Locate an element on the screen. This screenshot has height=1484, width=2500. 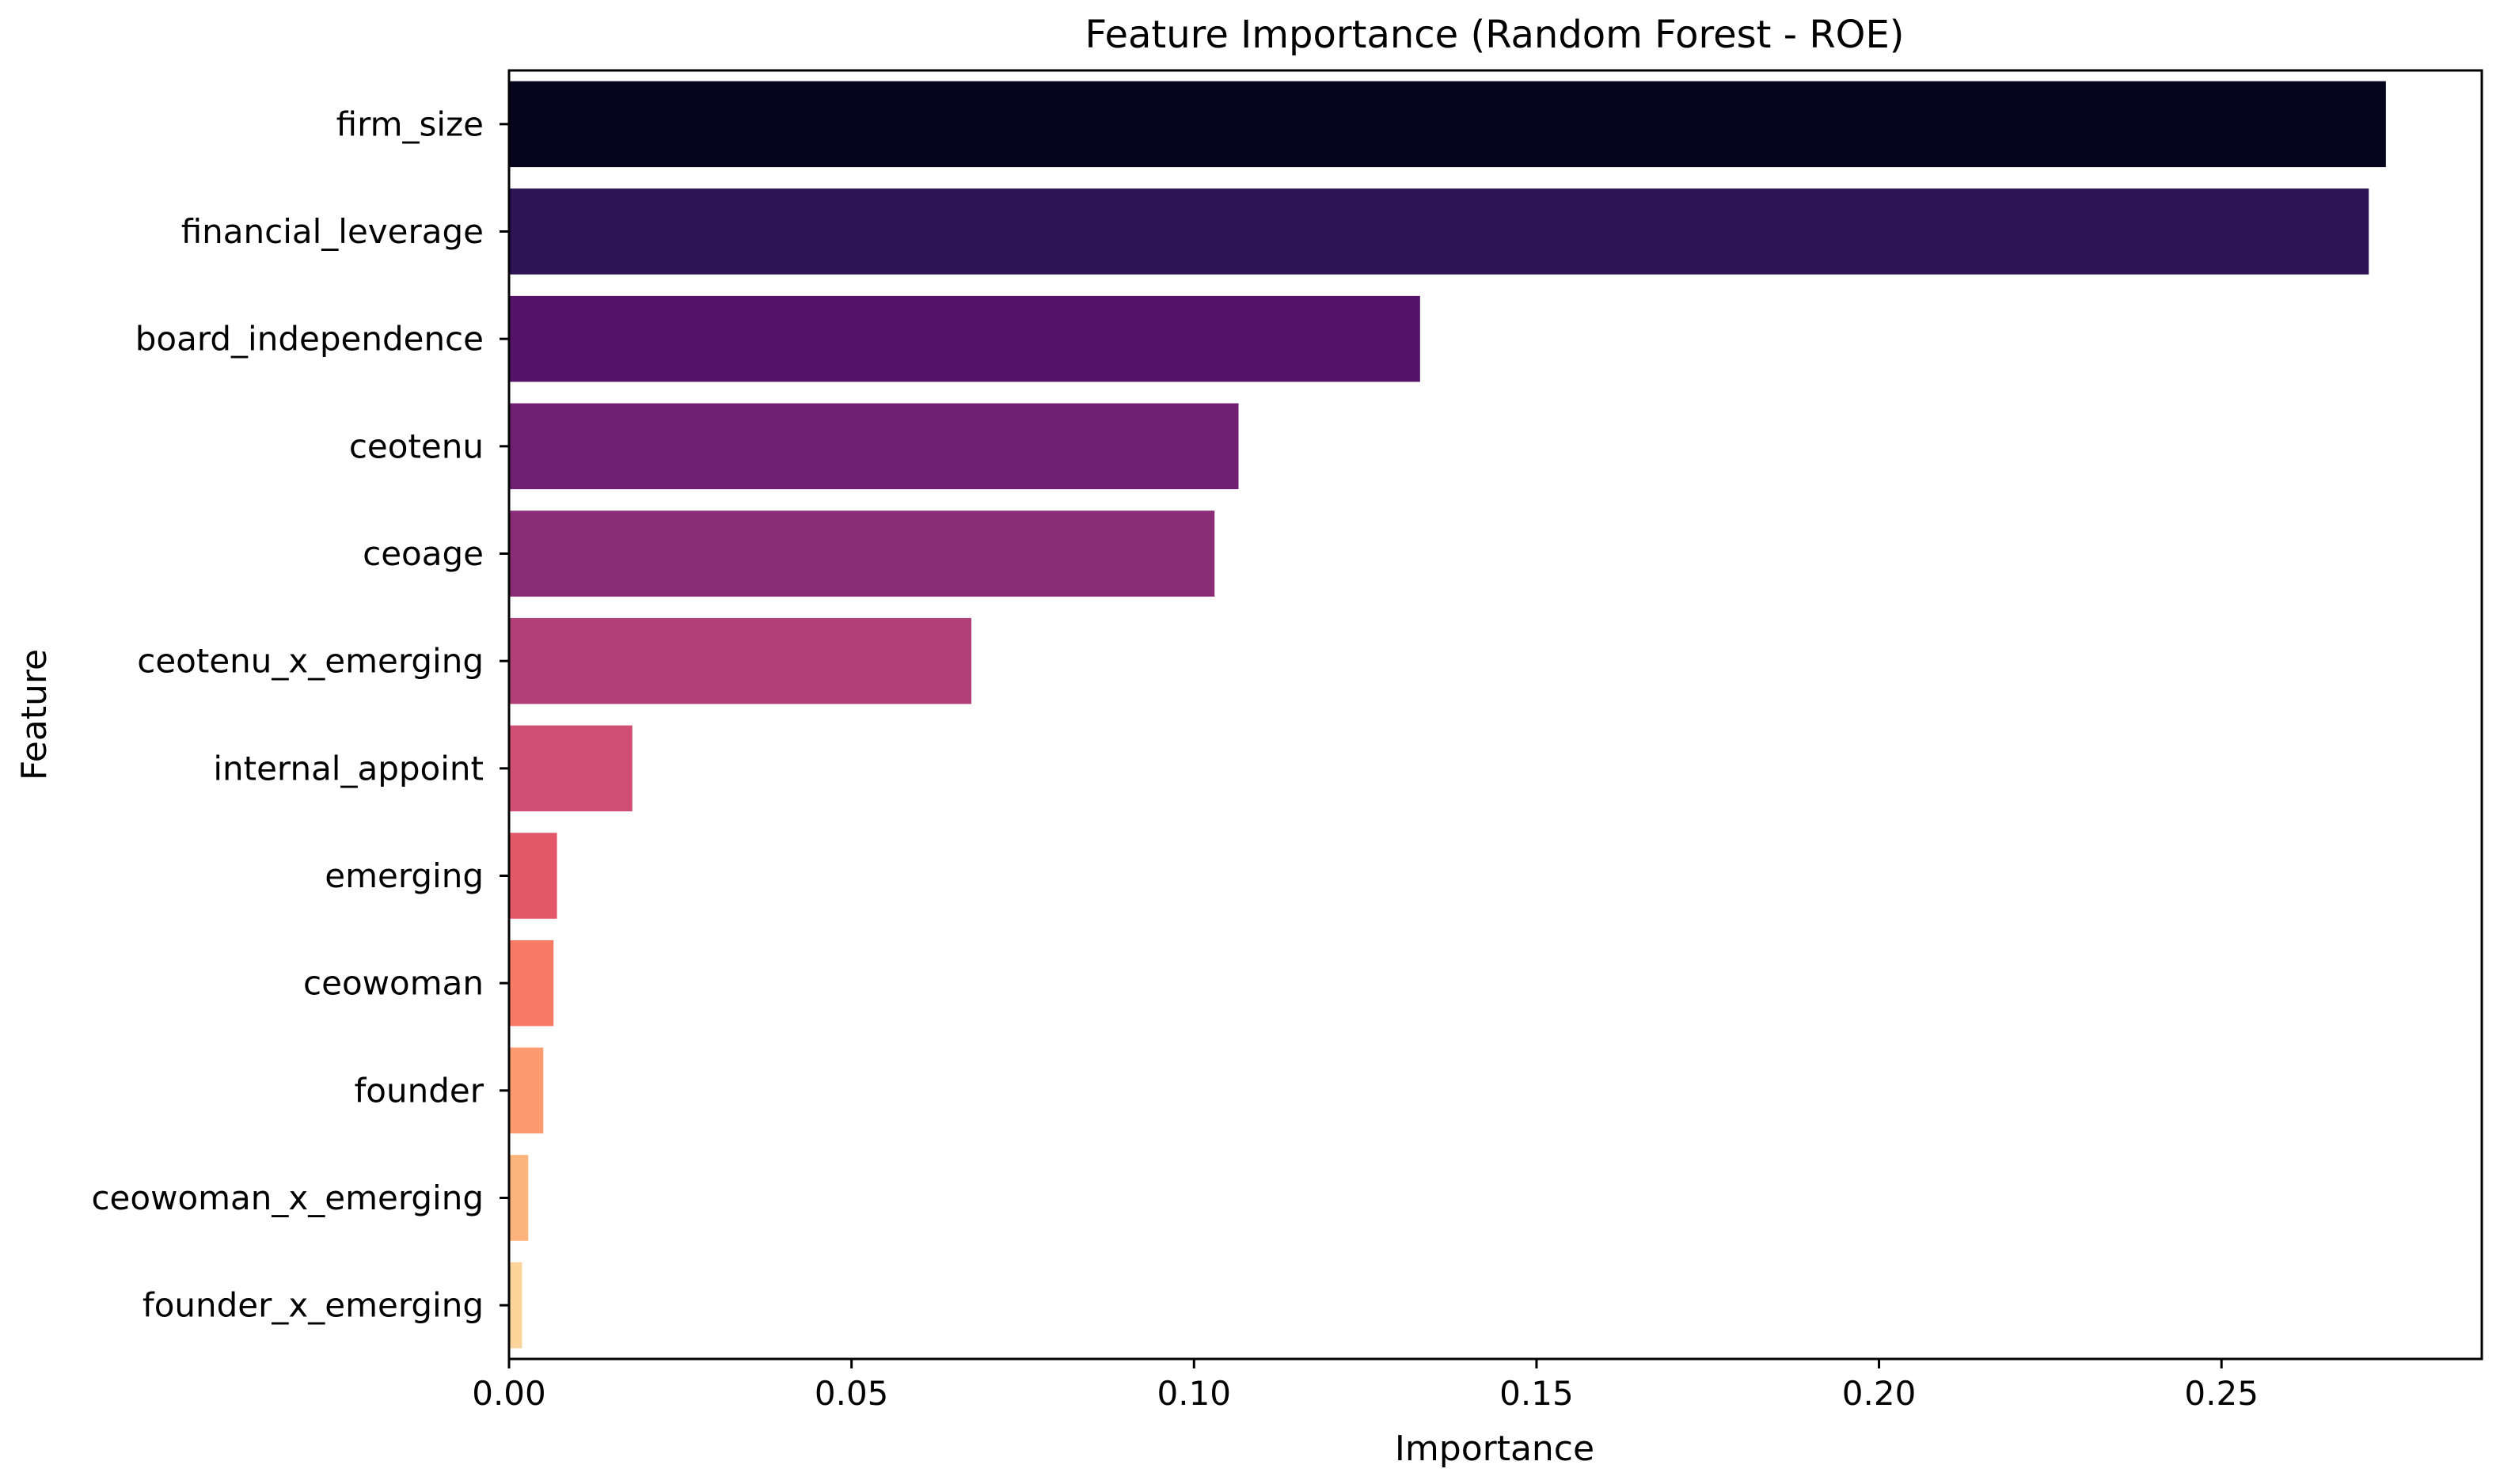
y-tick-label: board_independence is located at coordinates (310, 339).